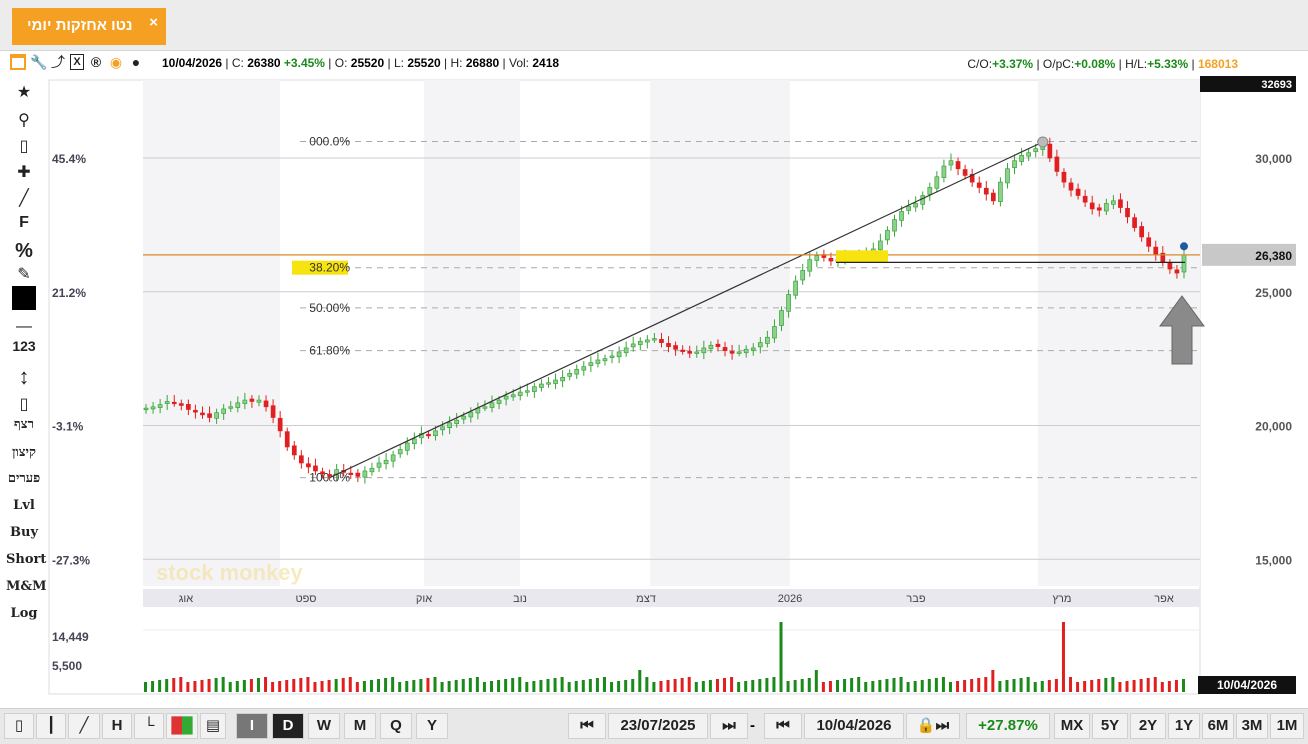 The height and width of the screenshot is (744, 1308). Describe the element at coordinates (658, 726) in the screenshot. I see `start-date: 23/07/2025` at that location.